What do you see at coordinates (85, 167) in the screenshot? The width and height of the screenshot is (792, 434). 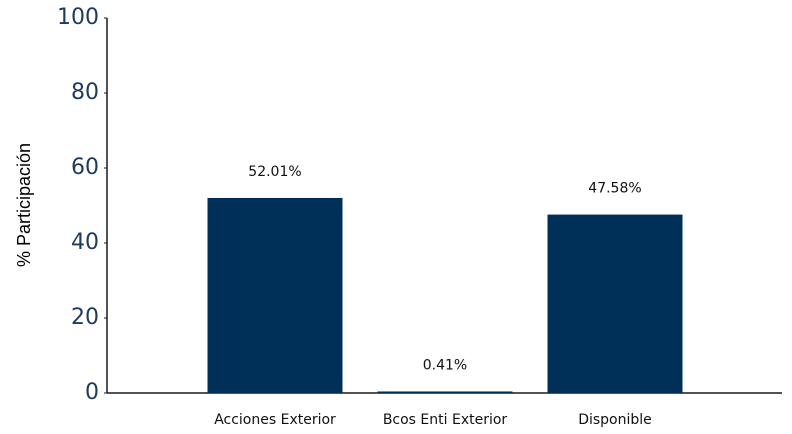 I see `y-tick-label: 60` at bounding box center [85, 167].